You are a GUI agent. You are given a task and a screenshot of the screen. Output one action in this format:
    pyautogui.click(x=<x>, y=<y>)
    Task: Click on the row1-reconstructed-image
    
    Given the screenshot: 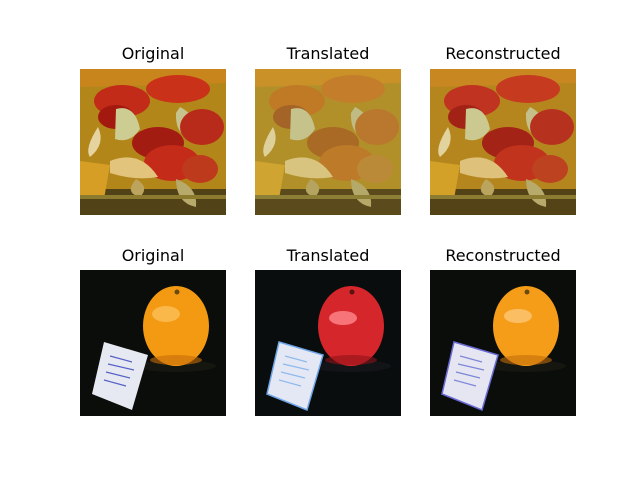 What is the action you would take?
    pyautogui.click(x=503, y=142)
    